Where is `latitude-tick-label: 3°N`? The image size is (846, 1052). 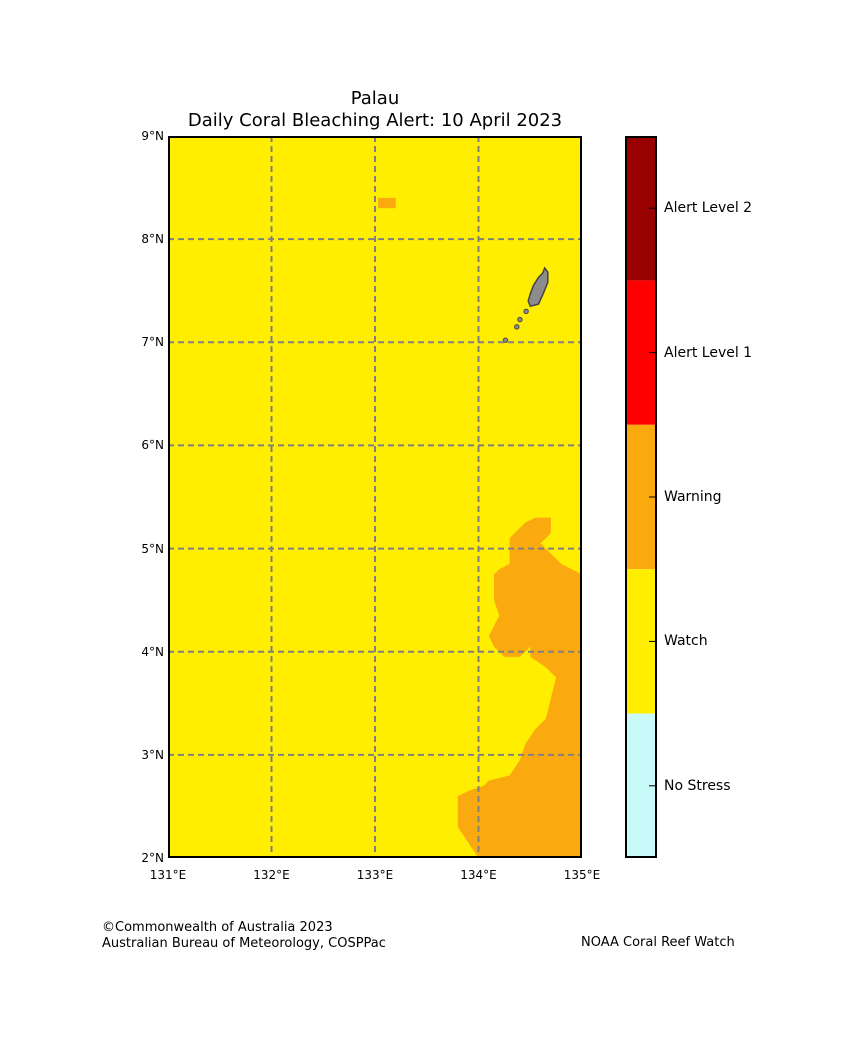 latitude-tick-label: 3°N is located at coordinates (152, 754).